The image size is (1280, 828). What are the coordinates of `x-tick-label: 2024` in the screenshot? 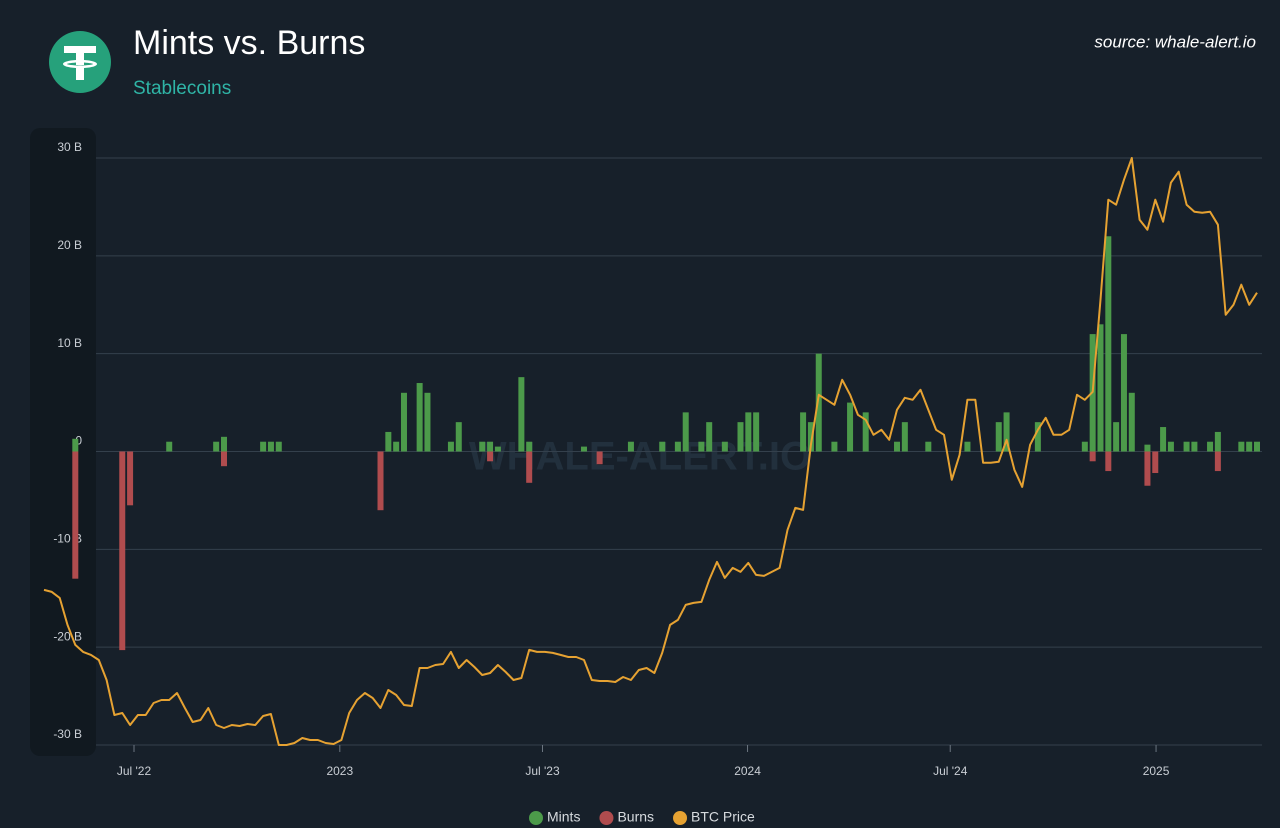 It's located at (747, 771).